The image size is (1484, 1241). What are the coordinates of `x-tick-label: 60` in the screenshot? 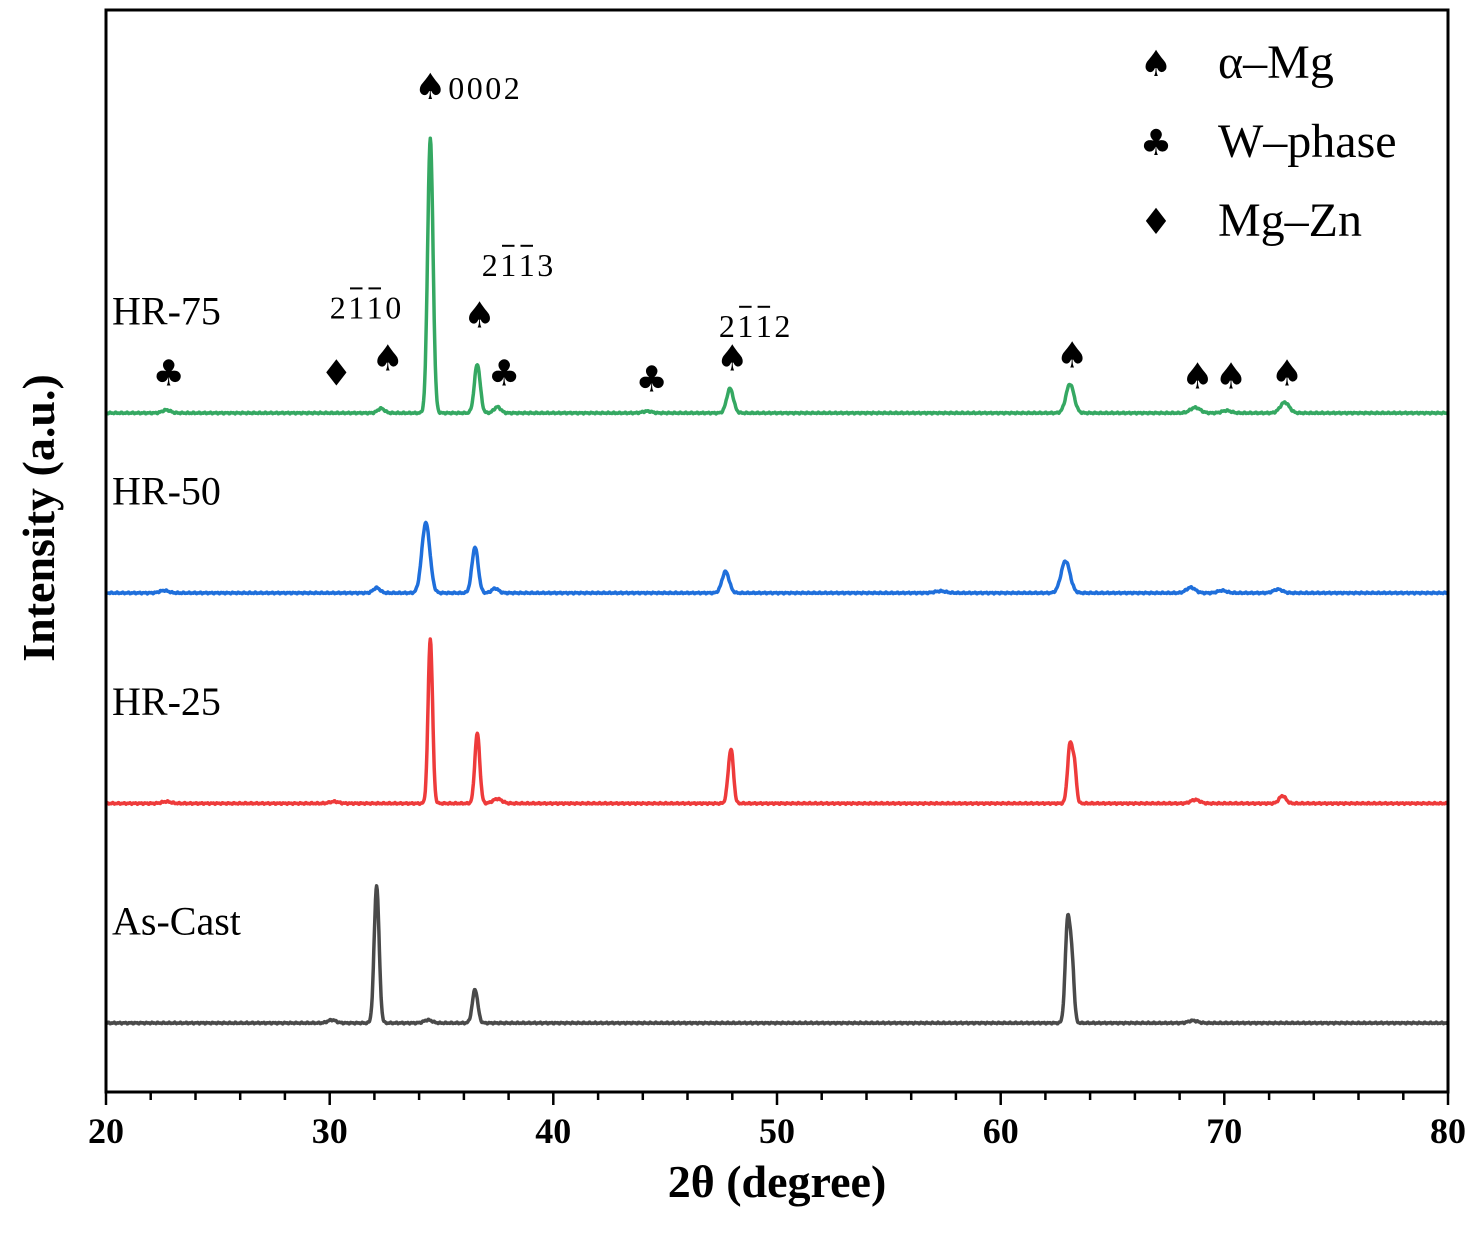 It's located at (1001, 1131).